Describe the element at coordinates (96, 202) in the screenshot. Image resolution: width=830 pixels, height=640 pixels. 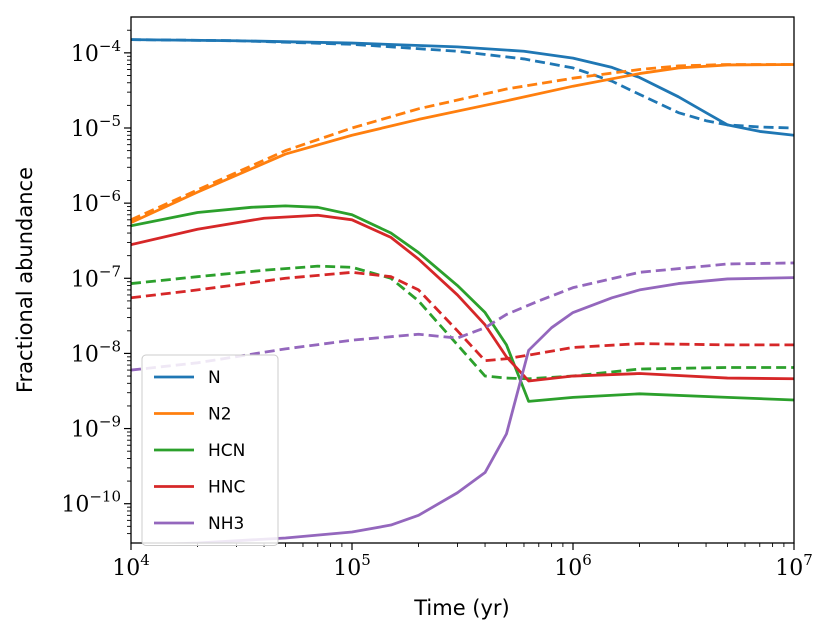
I see `y-tick-label: 10⁻⁶` at that location.